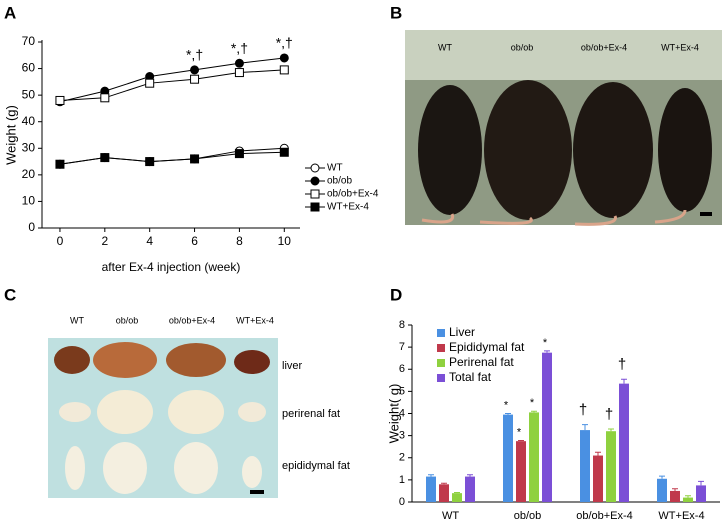 The height and width of the screenshot is (524, 725). What do you see at coordinates (462, 332) in the screenshot?
I see `legend-label: Liver` at bounding box center [462, 332].